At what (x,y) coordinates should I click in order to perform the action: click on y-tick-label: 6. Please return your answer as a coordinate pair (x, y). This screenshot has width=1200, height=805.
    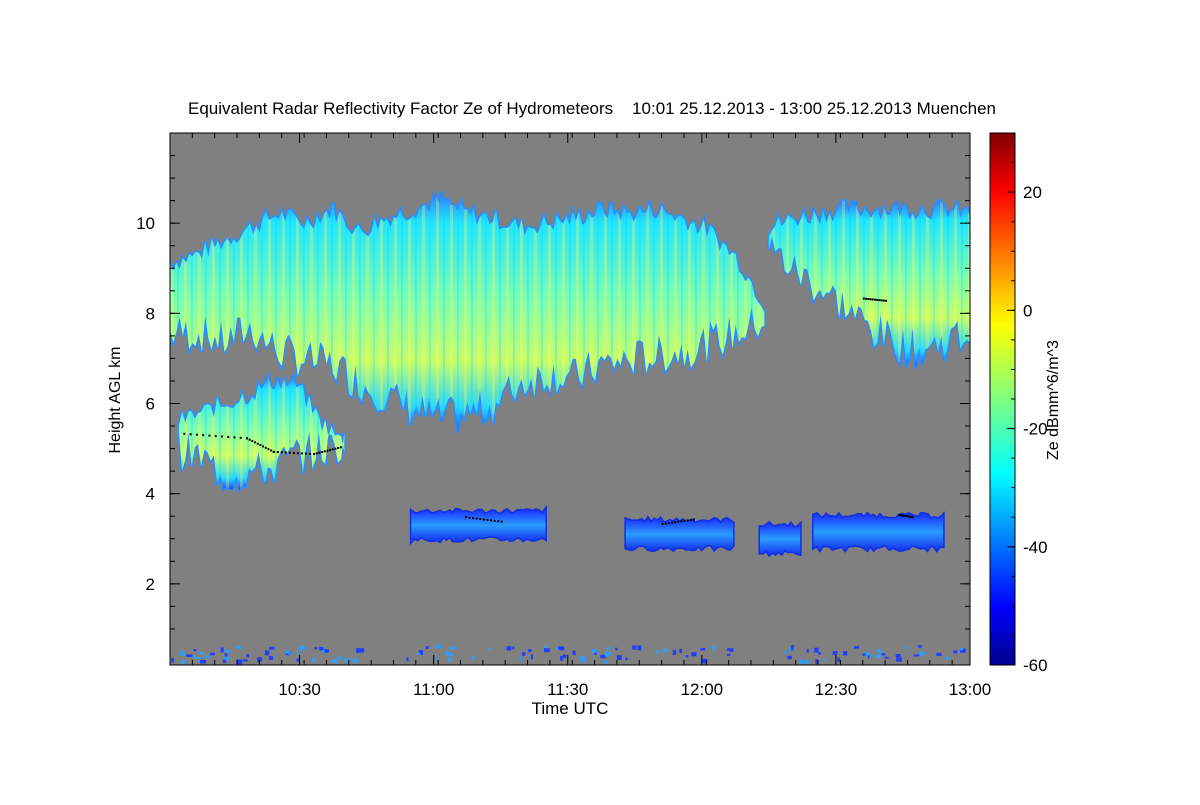
    Looking at the image, I should click on (150, 404).